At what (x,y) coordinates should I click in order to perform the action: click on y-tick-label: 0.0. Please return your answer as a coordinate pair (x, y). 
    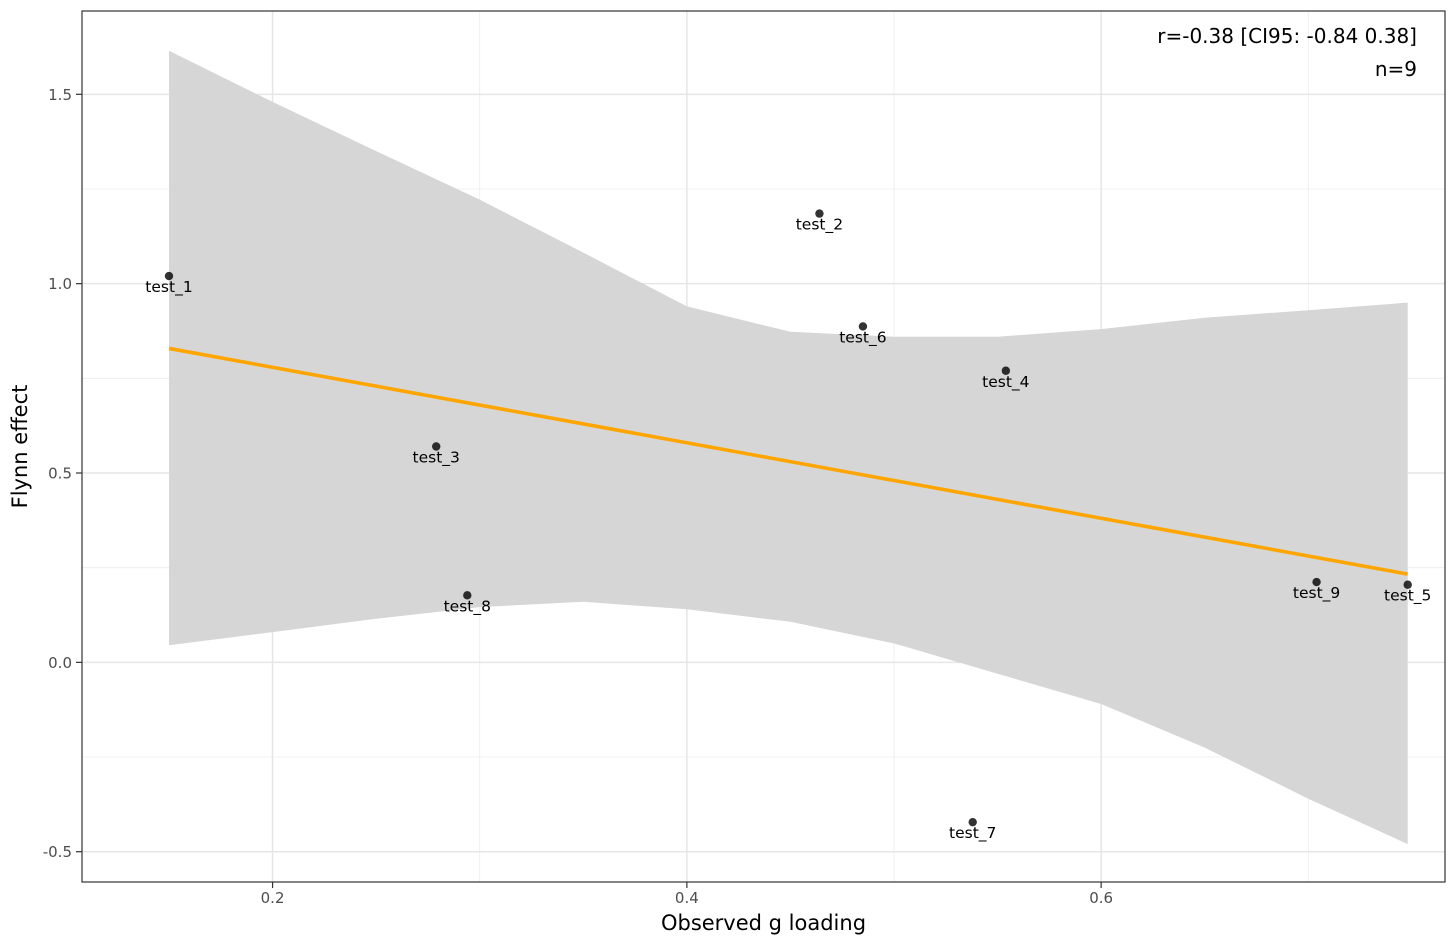
    Looking at the image, I should click on (60, 663).